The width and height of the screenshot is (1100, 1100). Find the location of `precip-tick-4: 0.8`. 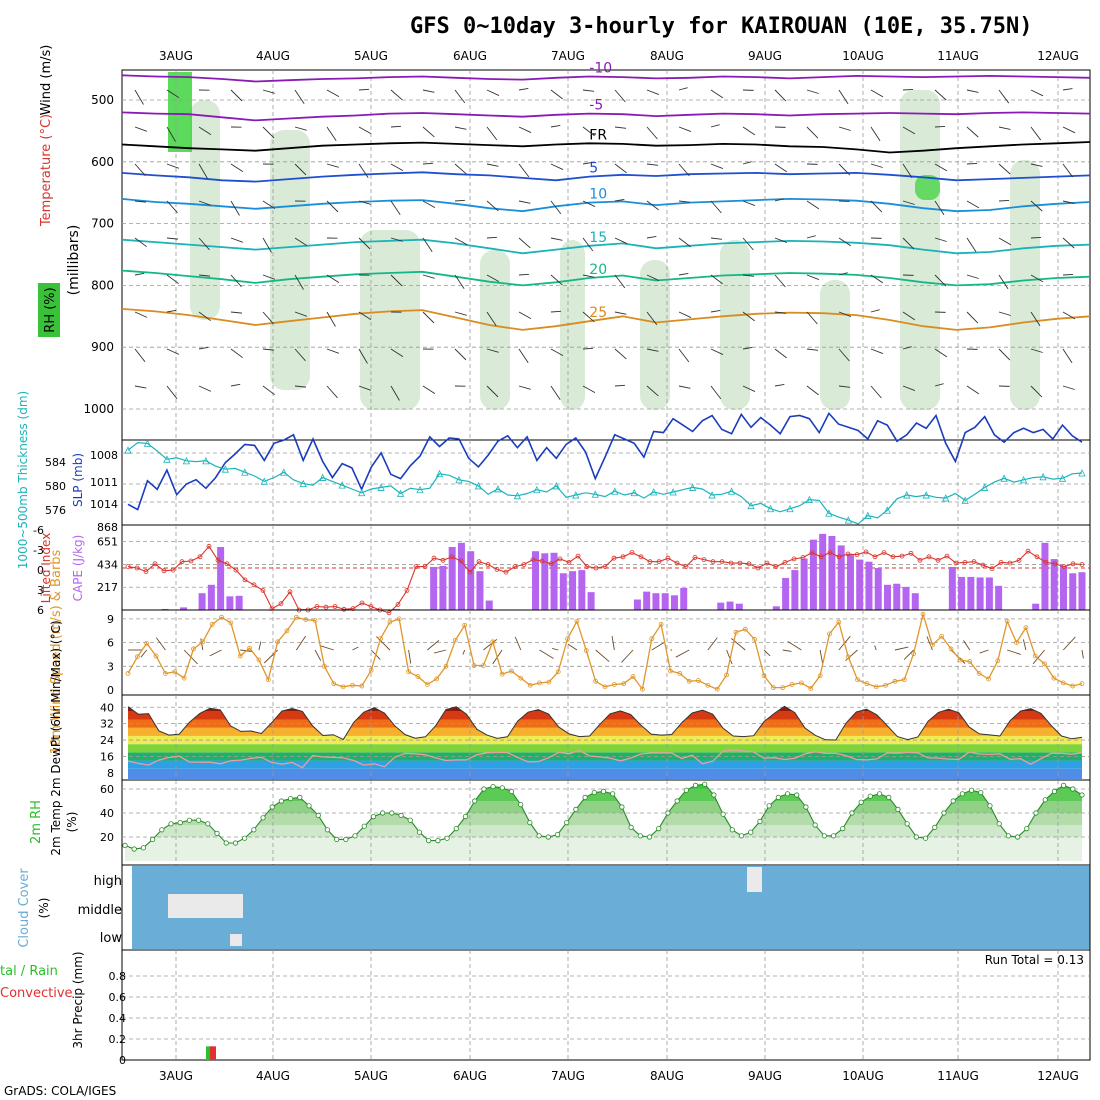

precip-tick-4: 0.8 is located at coordinates (118, 976).